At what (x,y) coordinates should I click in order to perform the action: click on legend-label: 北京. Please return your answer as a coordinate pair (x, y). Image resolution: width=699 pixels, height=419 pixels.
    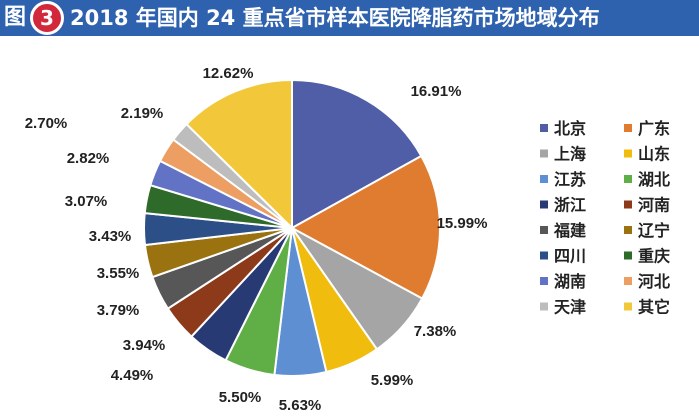
    Looking at the image, I should click on (570, 128).